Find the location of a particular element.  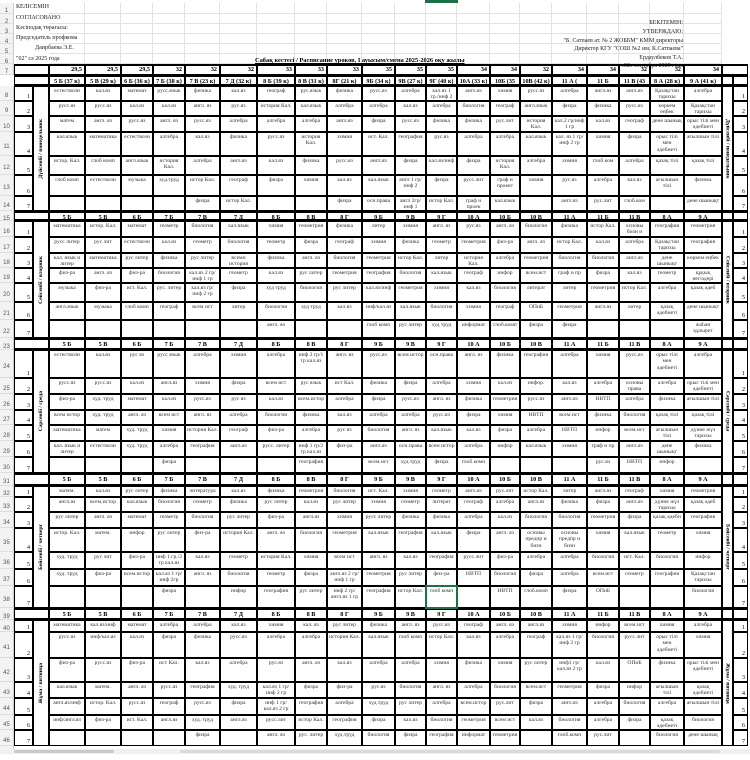

lesson-number: 7 is located at coordinates (23, 597).